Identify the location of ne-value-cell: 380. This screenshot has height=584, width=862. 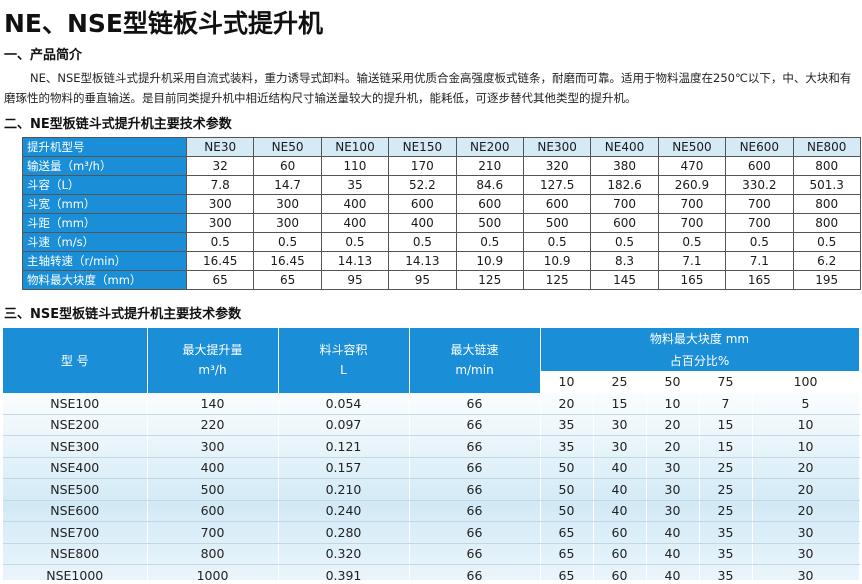
(624, 166).